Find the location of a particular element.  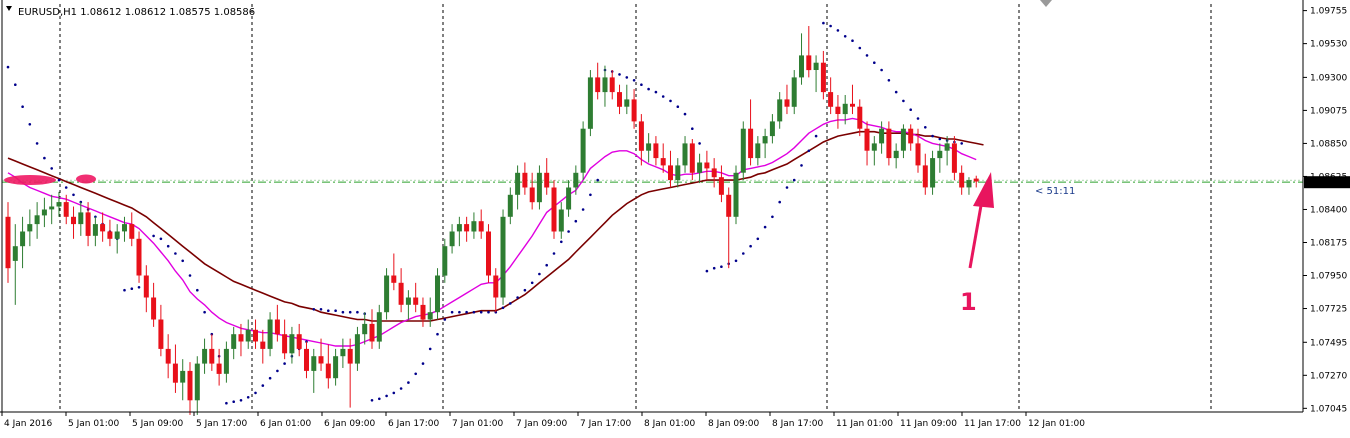

time-tick-label: 4 Jan 2016 is located at coordinates (28, 424).